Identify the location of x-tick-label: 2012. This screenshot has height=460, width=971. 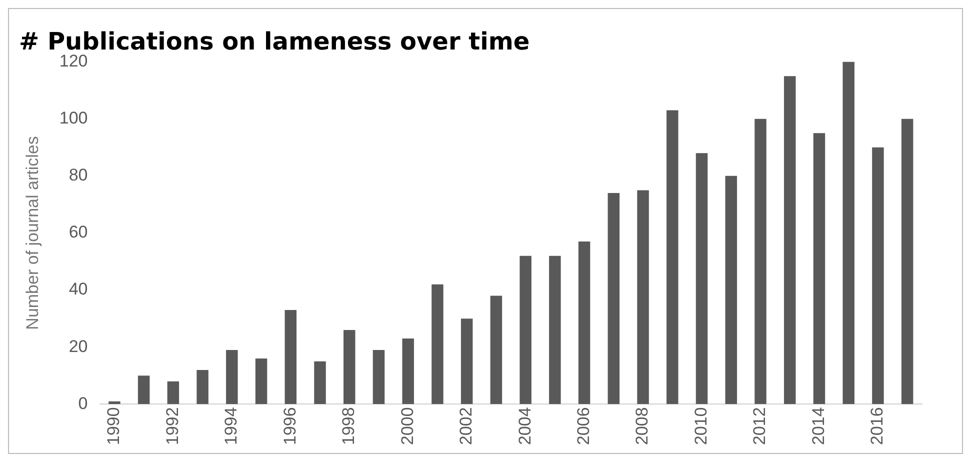
(760, 426).